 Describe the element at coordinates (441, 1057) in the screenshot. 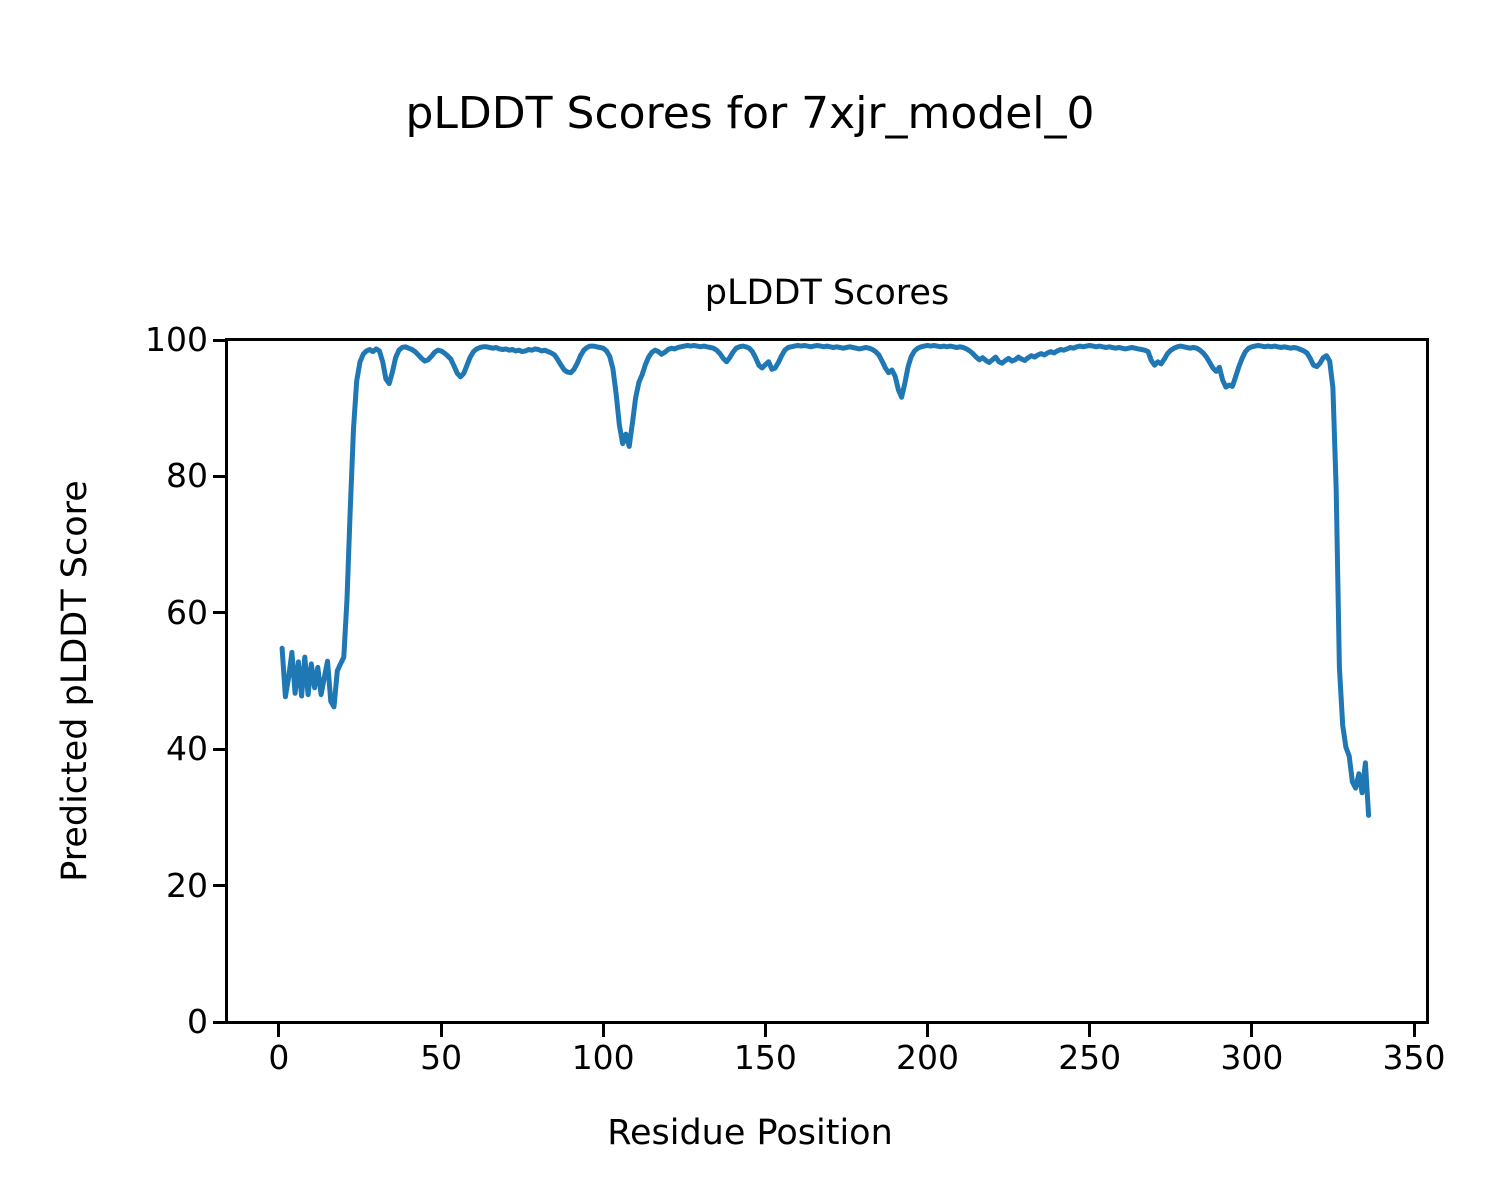

I see `x-tick-label: 50` at that location.